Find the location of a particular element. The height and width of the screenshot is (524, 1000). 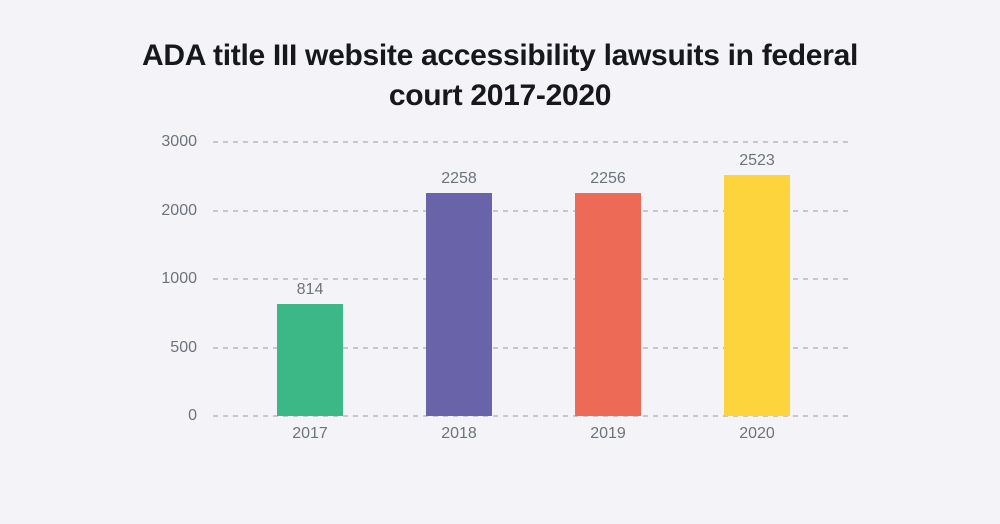

bar-value-label-2020: 2523 is located at coordinates (757, 160).